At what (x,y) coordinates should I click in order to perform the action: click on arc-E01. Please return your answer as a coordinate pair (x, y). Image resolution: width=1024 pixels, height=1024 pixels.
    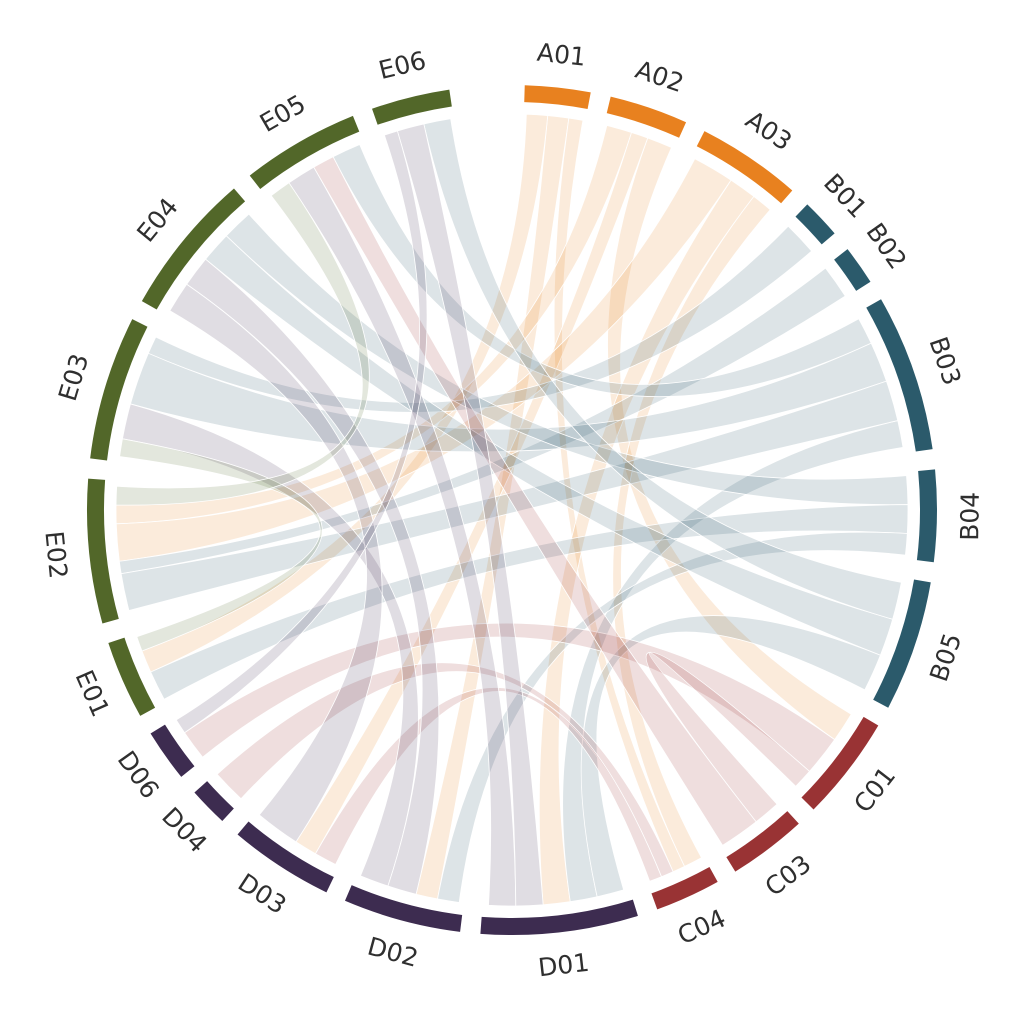
    Looking at the image, I should click on (132, 676).